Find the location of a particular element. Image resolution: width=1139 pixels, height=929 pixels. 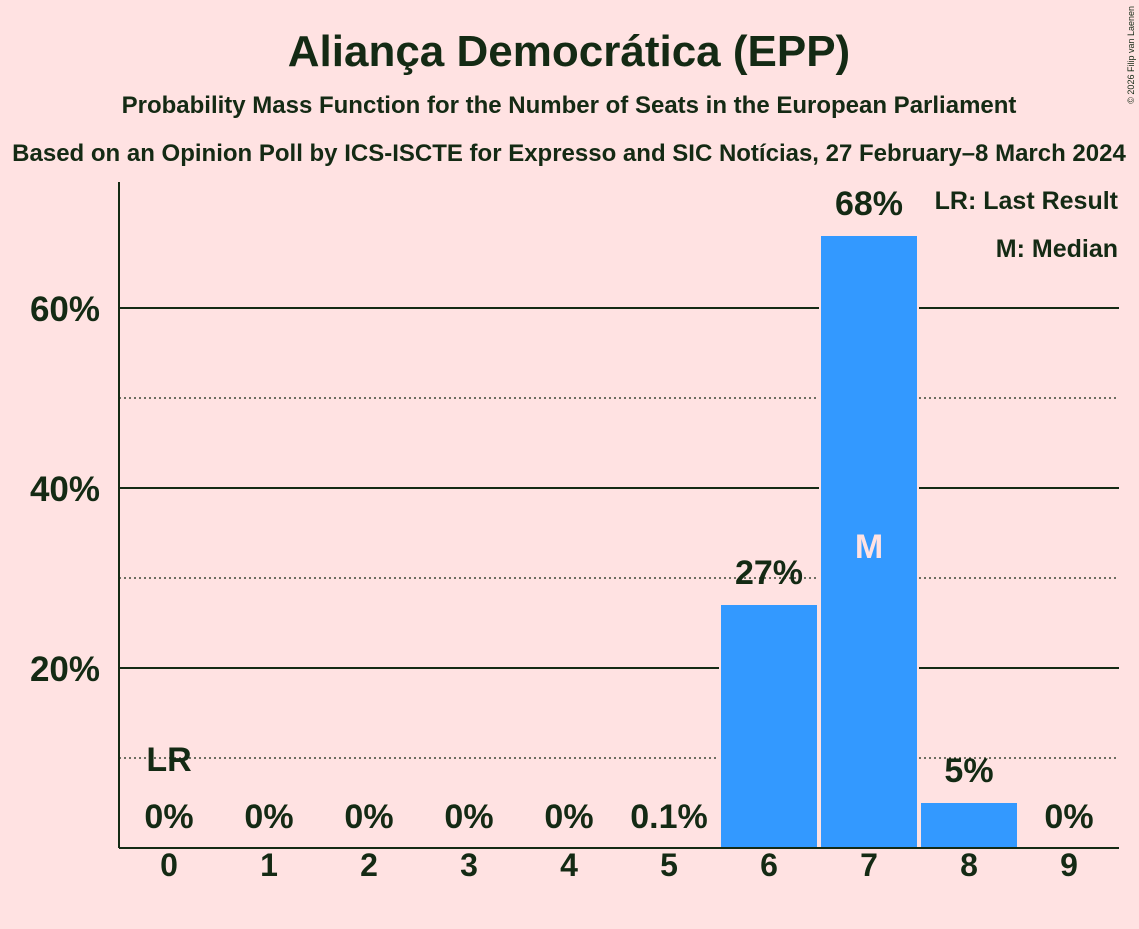

x-tick-label-9: 9 is located at coordinates (1069, 865).